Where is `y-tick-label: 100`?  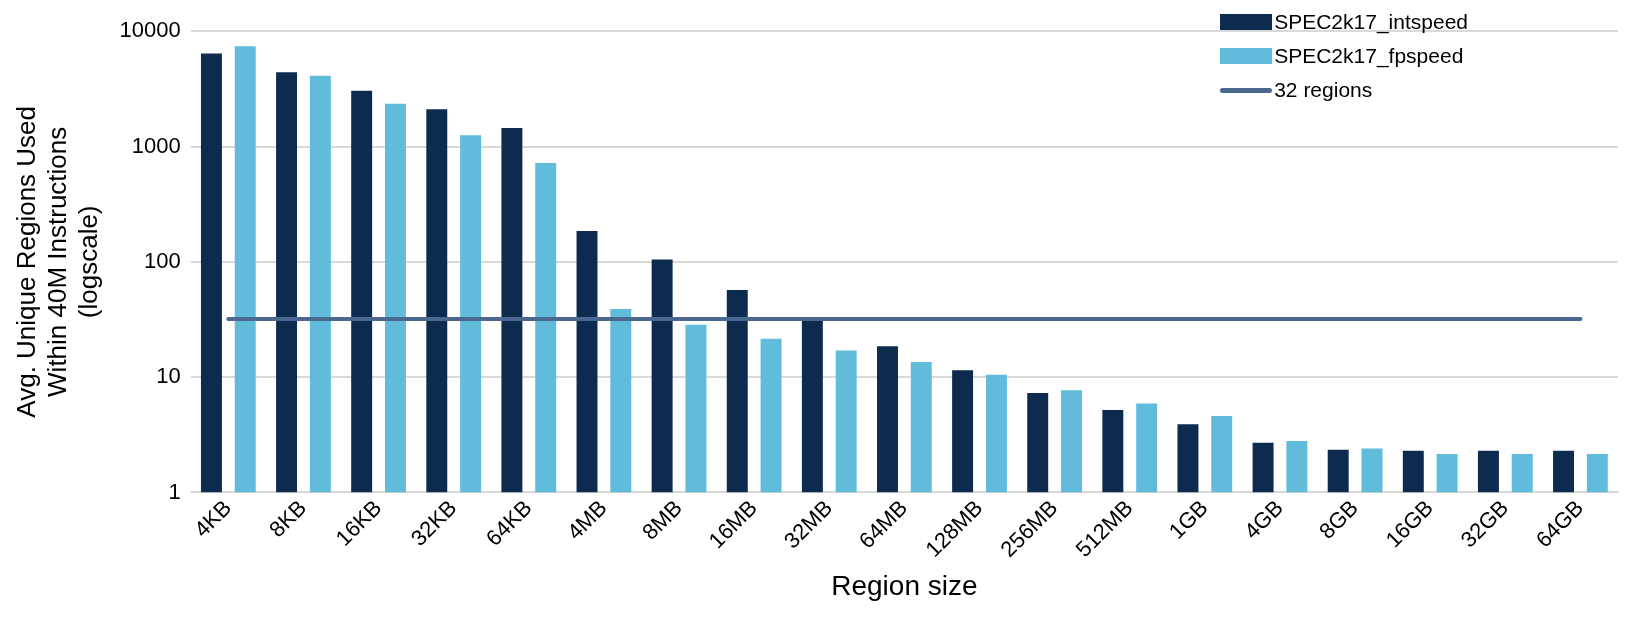
y-tick-label: 100 is located at coordinates (162, 260).